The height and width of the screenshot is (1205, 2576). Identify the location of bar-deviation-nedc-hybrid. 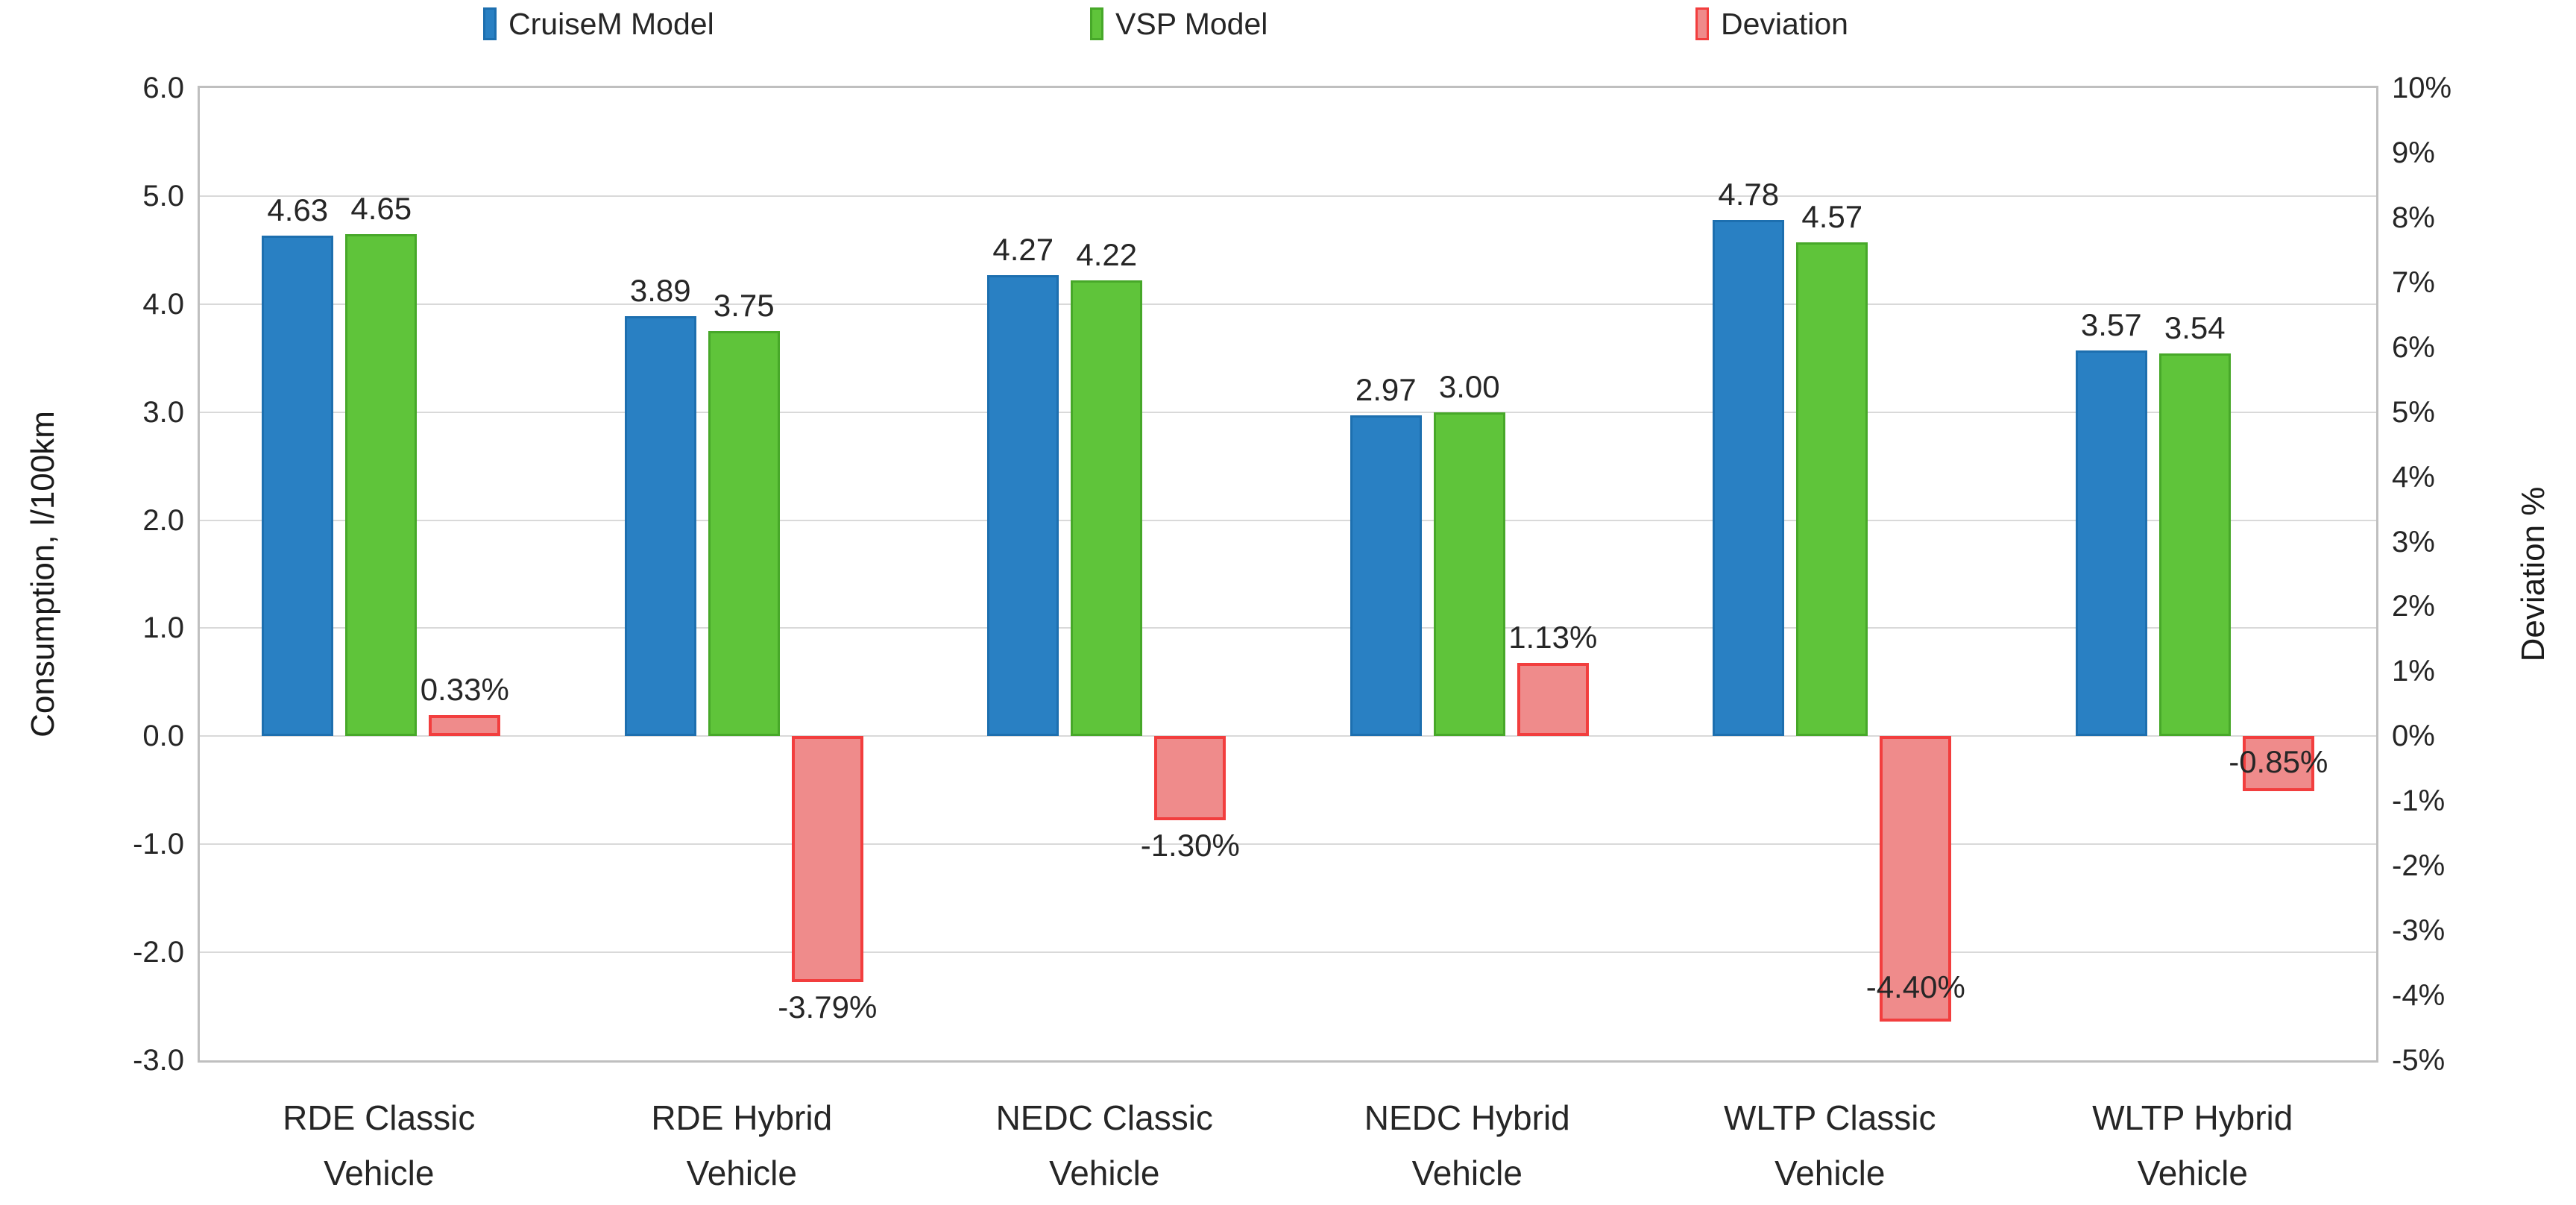
(1553, 700).